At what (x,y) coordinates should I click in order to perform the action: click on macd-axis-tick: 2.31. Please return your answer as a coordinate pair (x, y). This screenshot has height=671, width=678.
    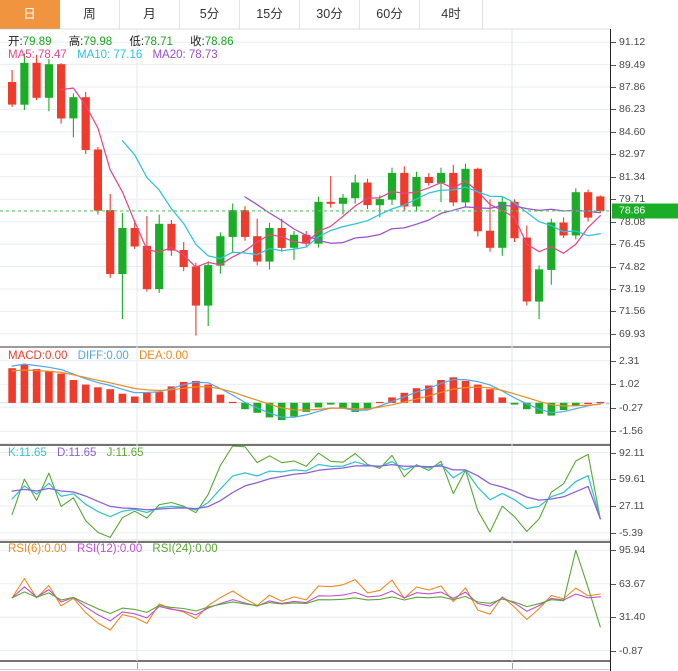
    Looking at the image, I should click on (629, 360).